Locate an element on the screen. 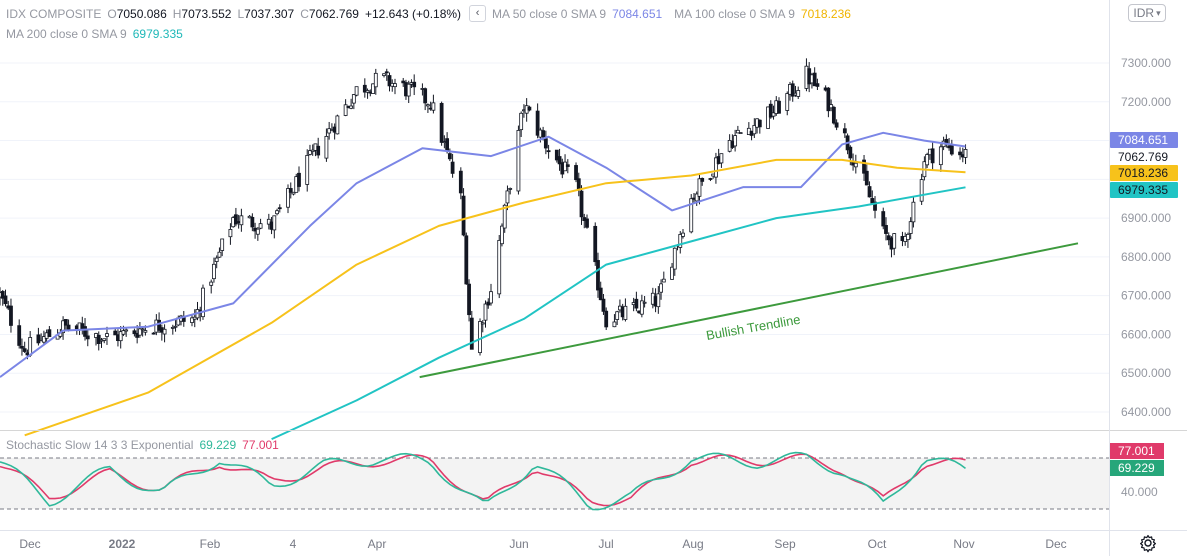  bullish-trendline is located at coordinates (749, 310).